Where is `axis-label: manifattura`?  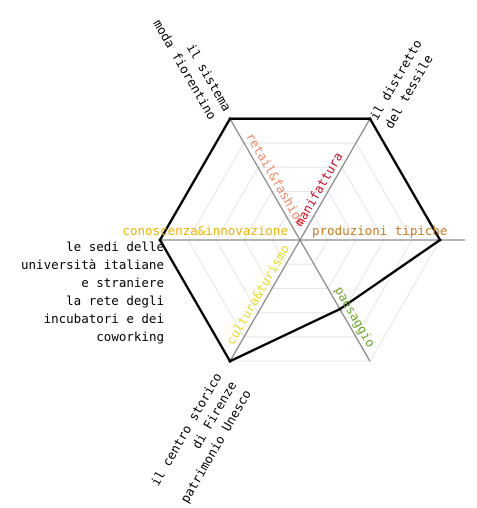
axis-label: manifattura is located at coordinates (318, 188).